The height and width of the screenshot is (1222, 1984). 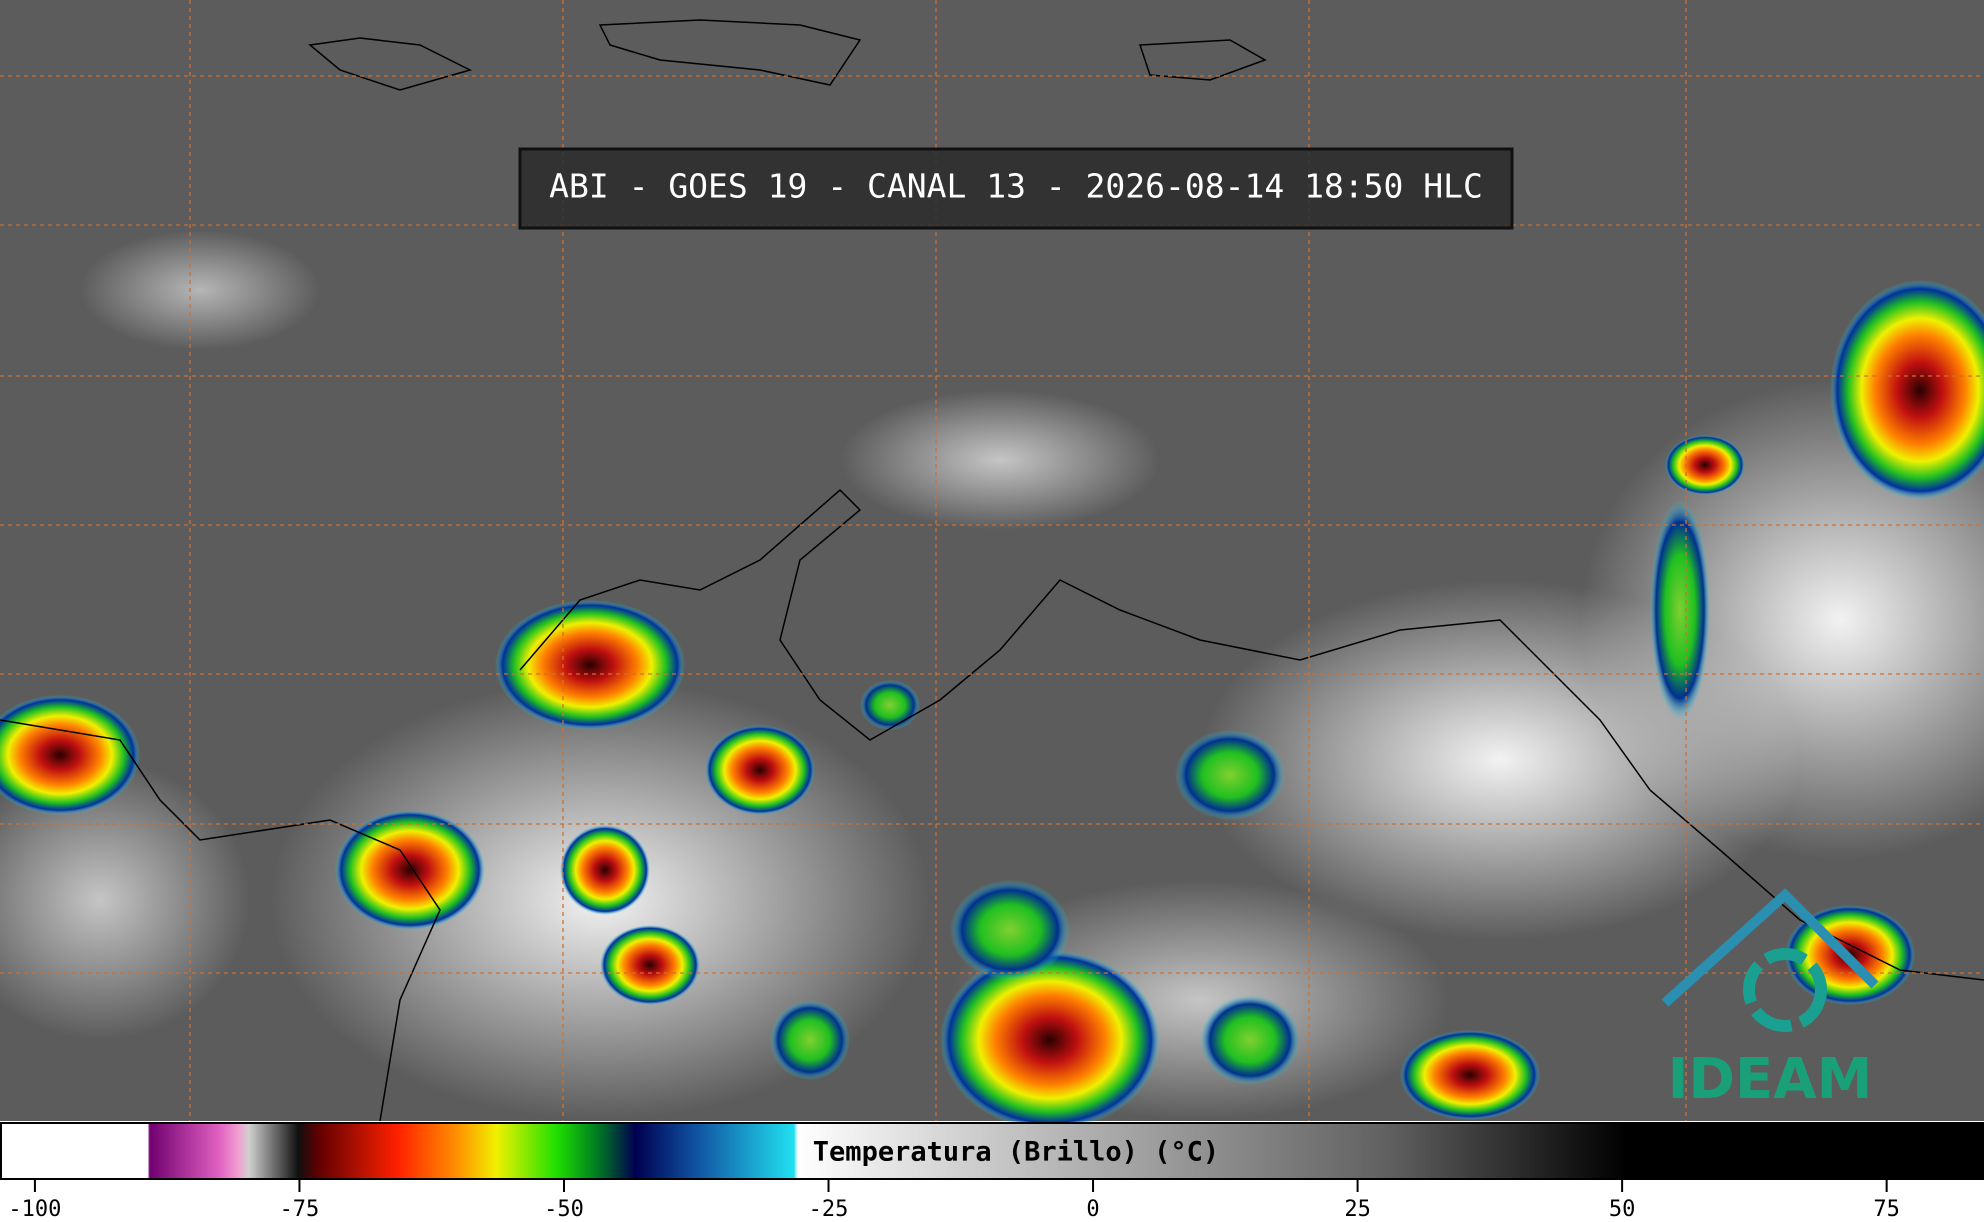 What do you see at coordinates (300, 1209) in the screenshot?
I see `colorbar-tick-label: -75` at bounding box center [300, 1209].